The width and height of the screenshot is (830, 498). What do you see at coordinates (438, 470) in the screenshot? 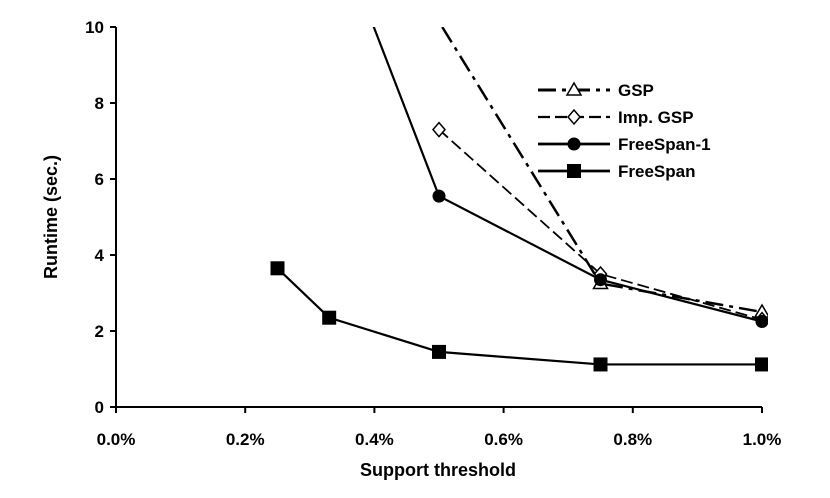
I see `x-axis-title: Support threshold` at bounding box center [438, 470].